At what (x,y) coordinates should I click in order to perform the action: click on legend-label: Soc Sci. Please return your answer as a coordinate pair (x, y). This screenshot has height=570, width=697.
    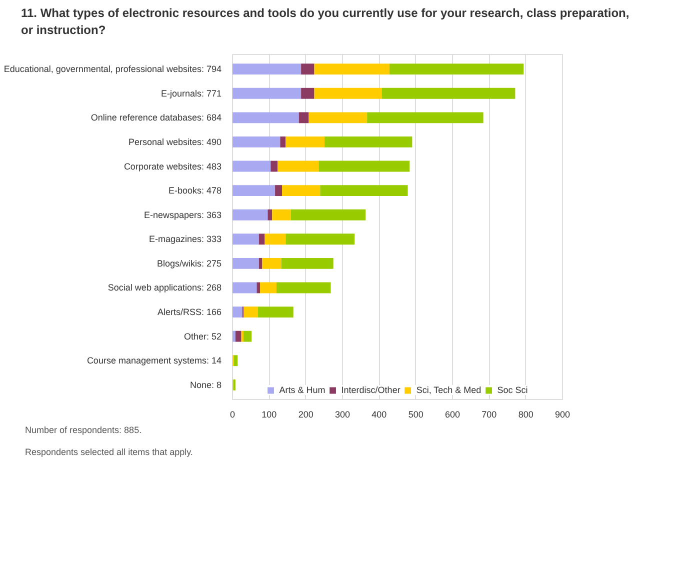
    Looking at the image, I should click on (512, 390).